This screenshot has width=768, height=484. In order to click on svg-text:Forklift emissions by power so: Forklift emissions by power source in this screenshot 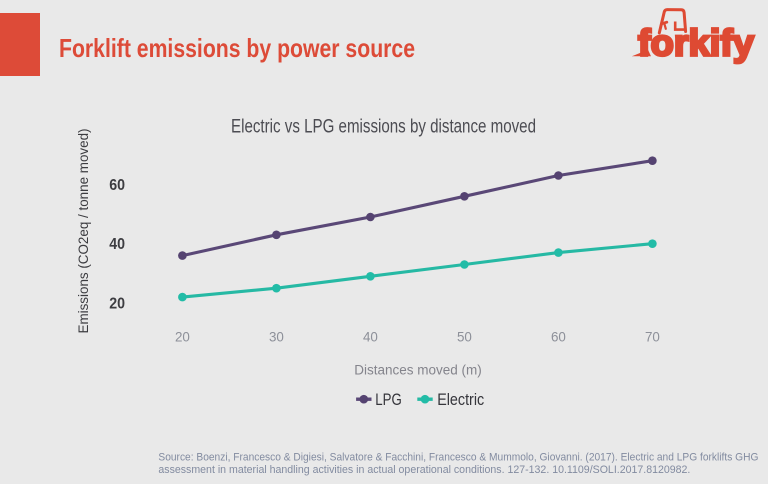, I will do `click(237, 48)`.